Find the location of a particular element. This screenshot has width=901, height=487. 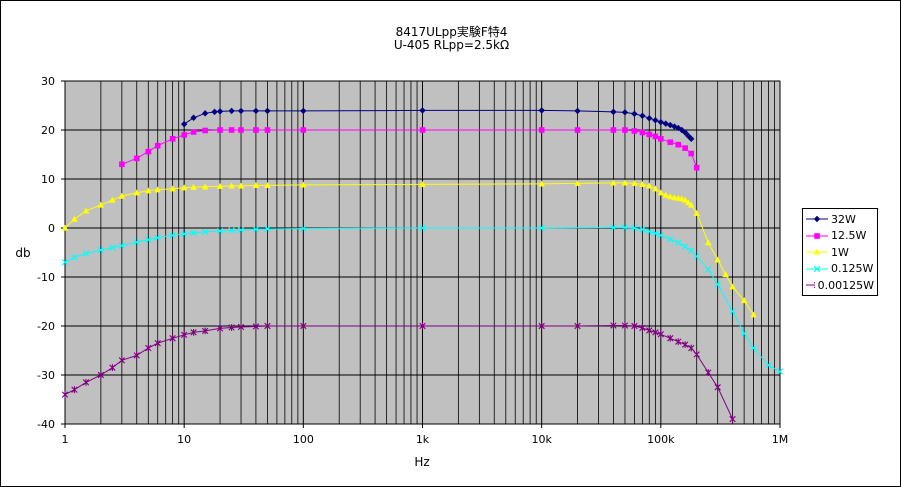

y-tick-label: 20 is located at coordinates (48, 130).